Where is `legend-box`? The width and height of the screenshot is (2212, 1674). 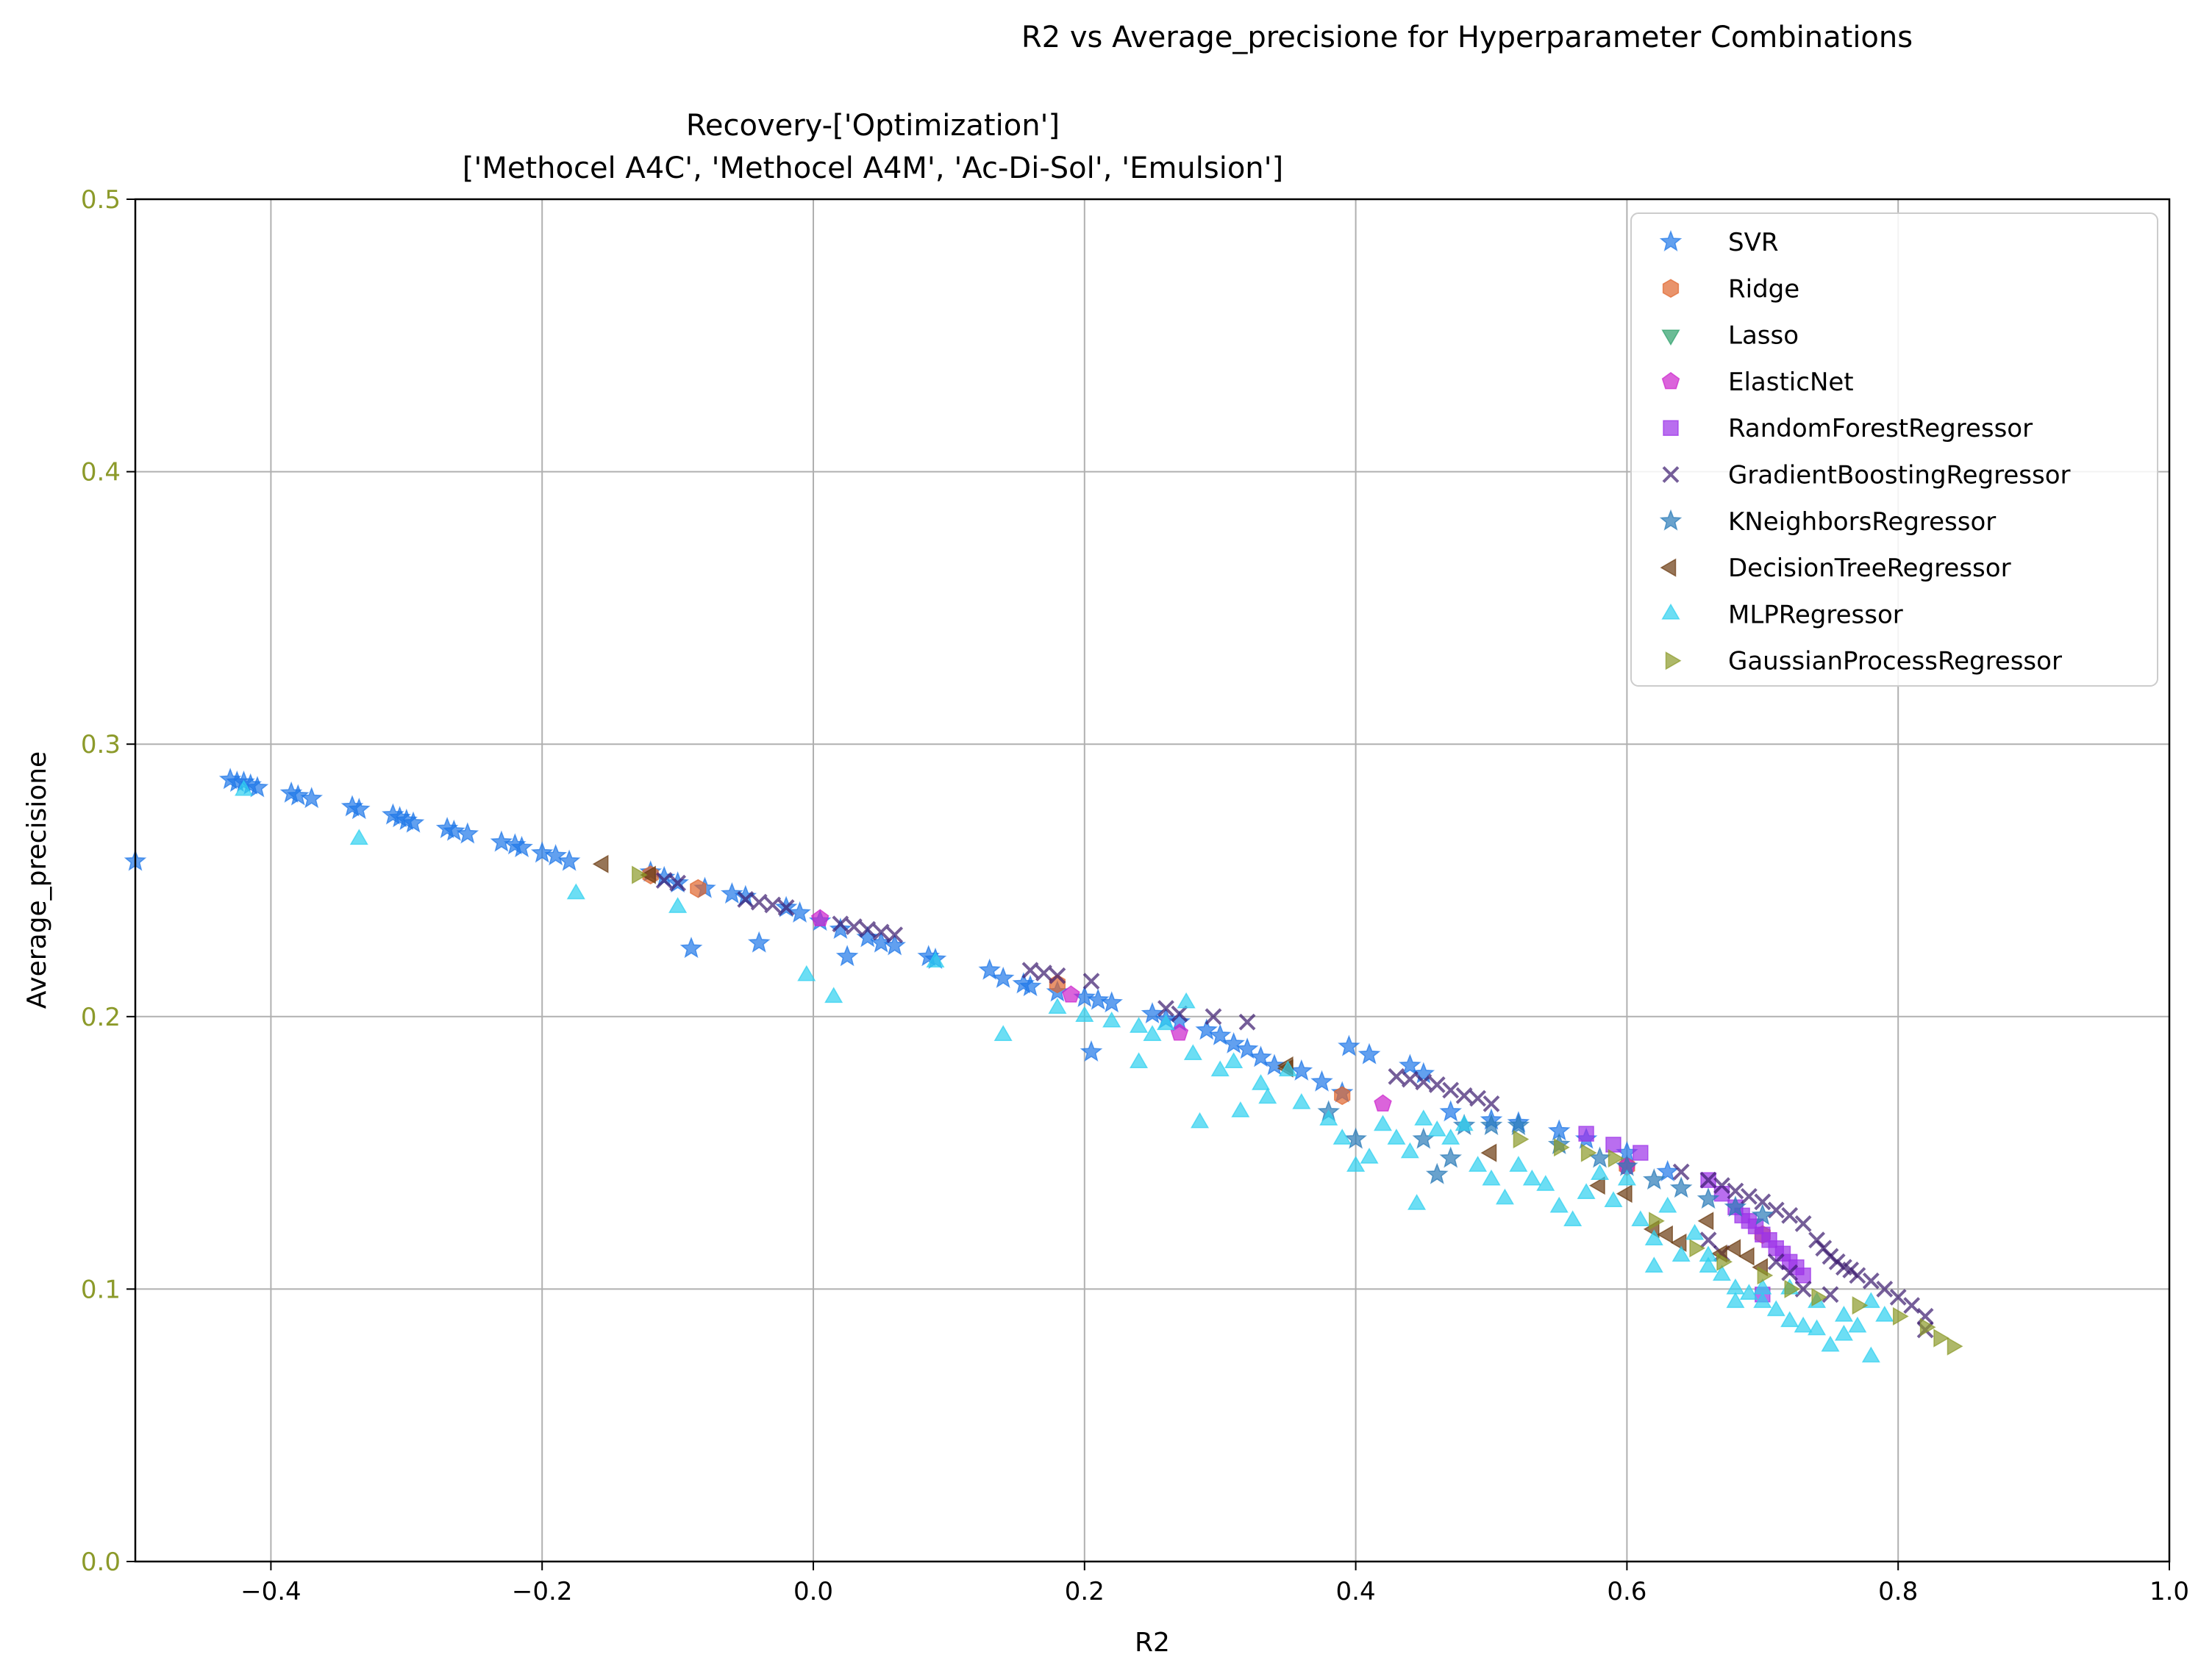
legend-box is located at coordinates (1894, 449).